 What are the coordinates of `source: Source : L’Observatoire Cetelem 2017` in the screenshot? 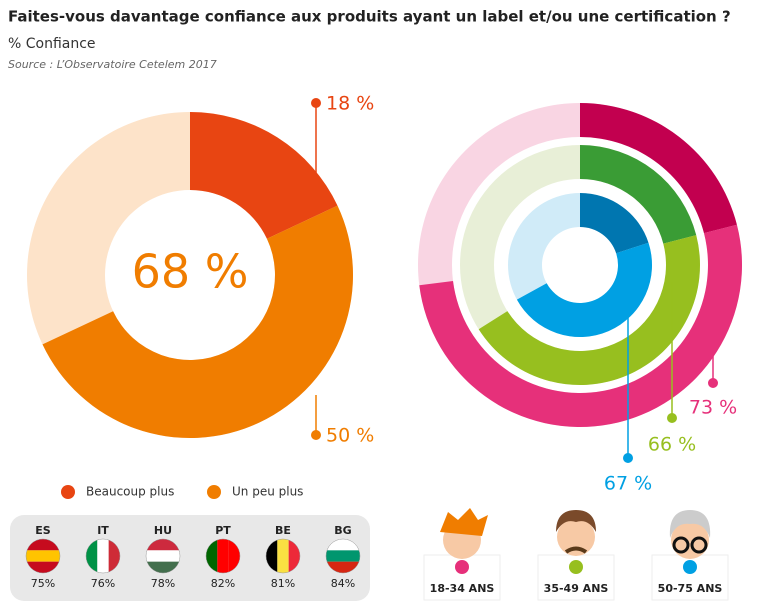 It's located at (112, 64).